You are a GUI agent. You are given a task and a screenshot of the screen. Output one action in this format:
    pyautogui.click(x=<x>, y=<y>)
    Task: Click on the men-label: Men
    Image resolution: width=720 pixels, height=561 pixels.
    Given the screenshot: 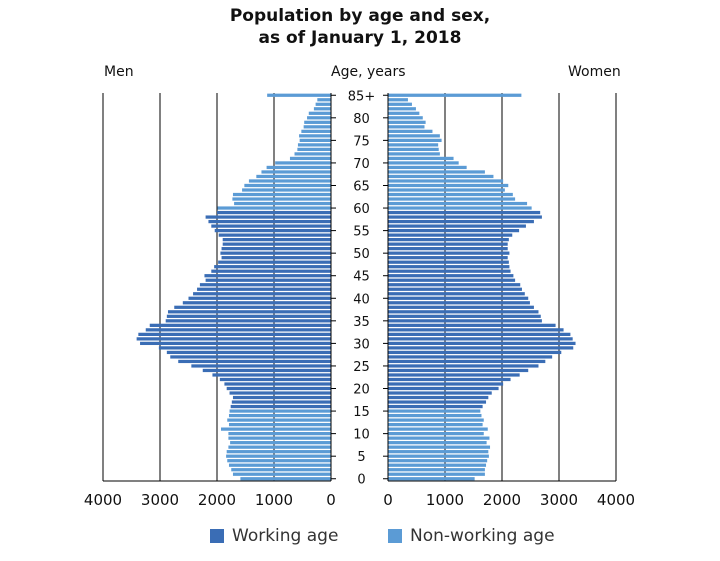 What is the action you would take?
    pyautogui.click(x=119, y=72)
    